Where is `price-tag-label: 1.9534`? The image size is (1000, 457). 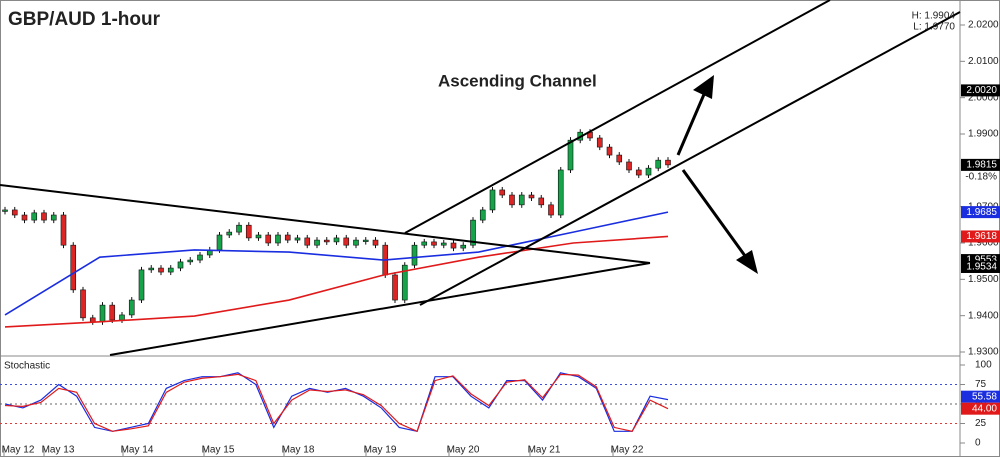
price-tag-label: 1.9534 is located at coordinates (981, 267).